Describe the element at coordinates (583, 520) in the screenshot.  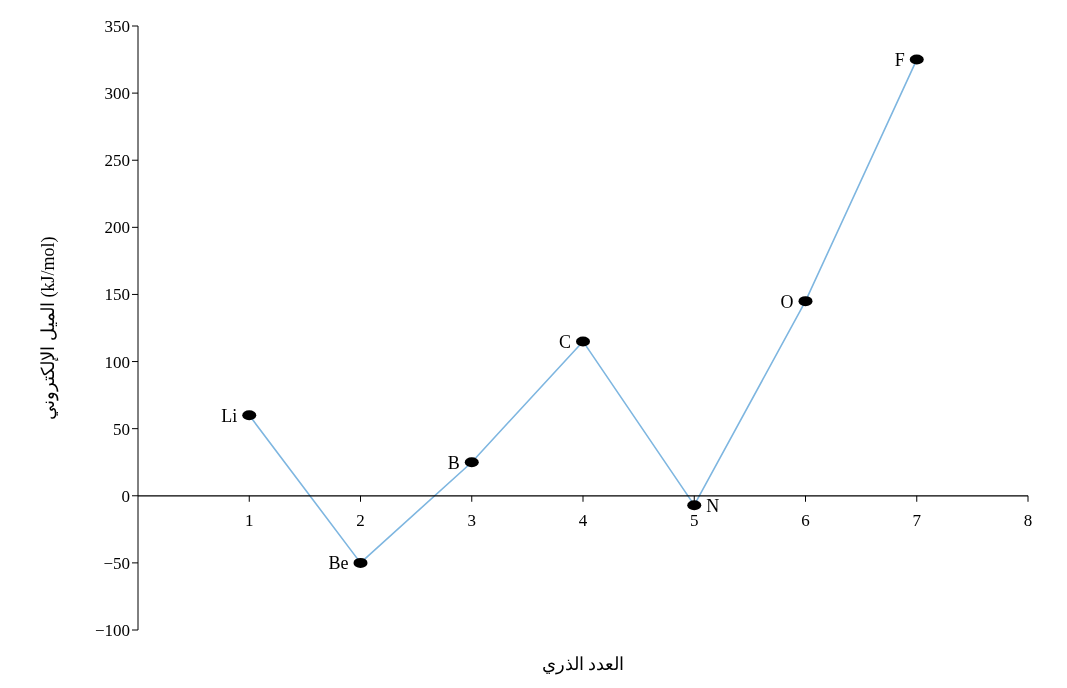
I see `x-tick-label: 4` at that location.